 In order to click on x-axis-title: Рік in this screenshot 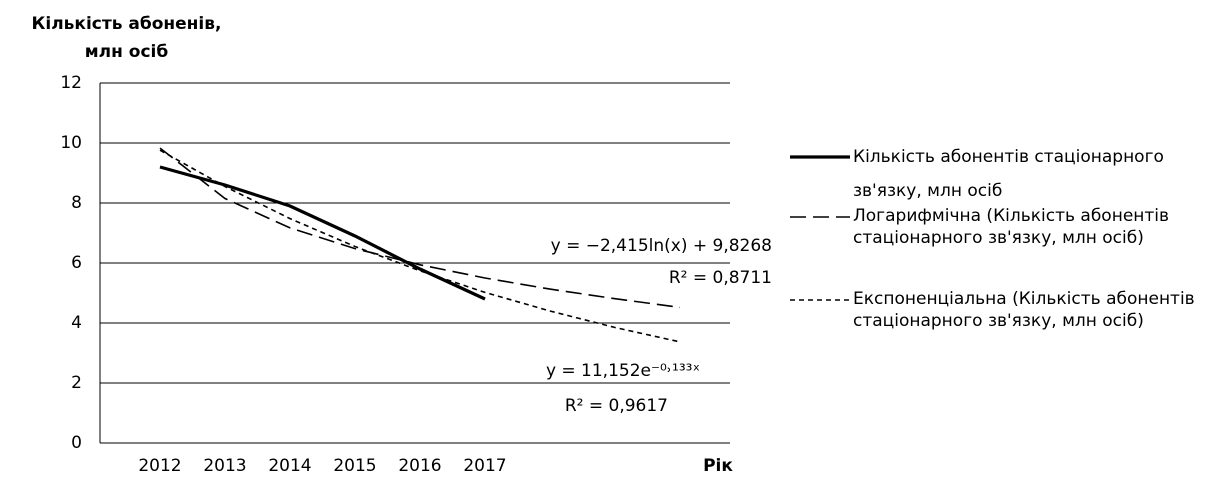, I will do `click(718, 466)`.